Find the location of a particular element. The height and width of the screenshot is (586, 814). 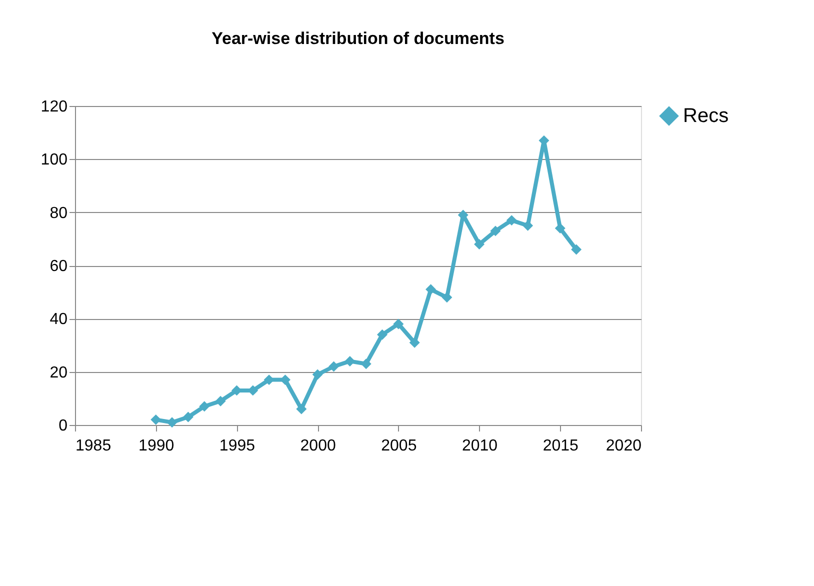

x-tick-label: 2020 is located at coordinates (624, 446).